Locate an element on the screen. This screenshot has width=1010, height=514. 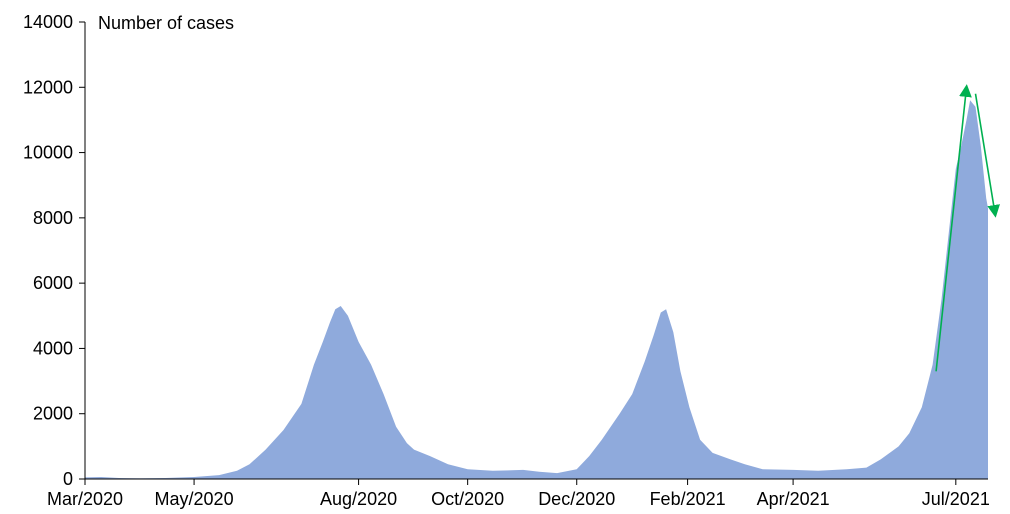
x-tick-label: Aug/2020 is located at coordinates (358, 499).